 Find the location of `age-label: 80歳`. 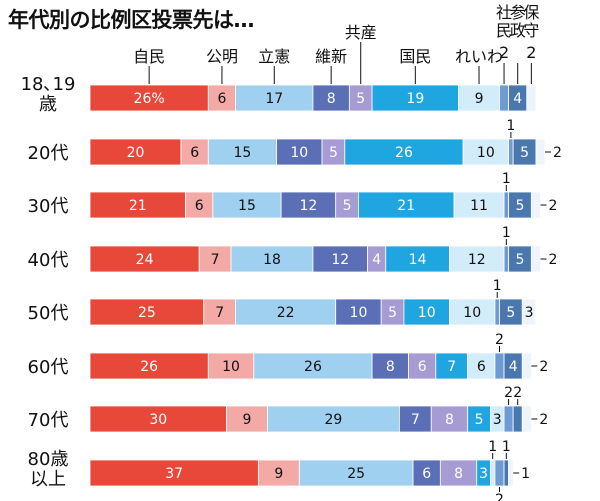

age-label: 80歳 is located at coordinates (48, 459).